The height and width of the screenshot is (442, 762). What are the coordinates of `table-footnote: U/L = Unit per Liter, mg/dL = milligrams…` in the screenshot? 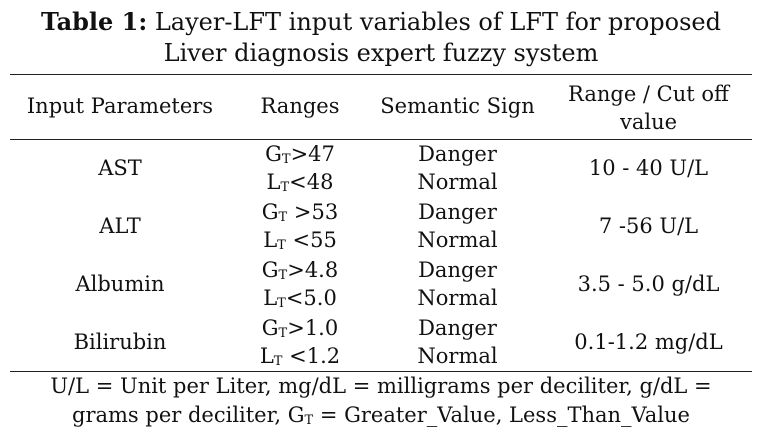 It's located at (381, 401).